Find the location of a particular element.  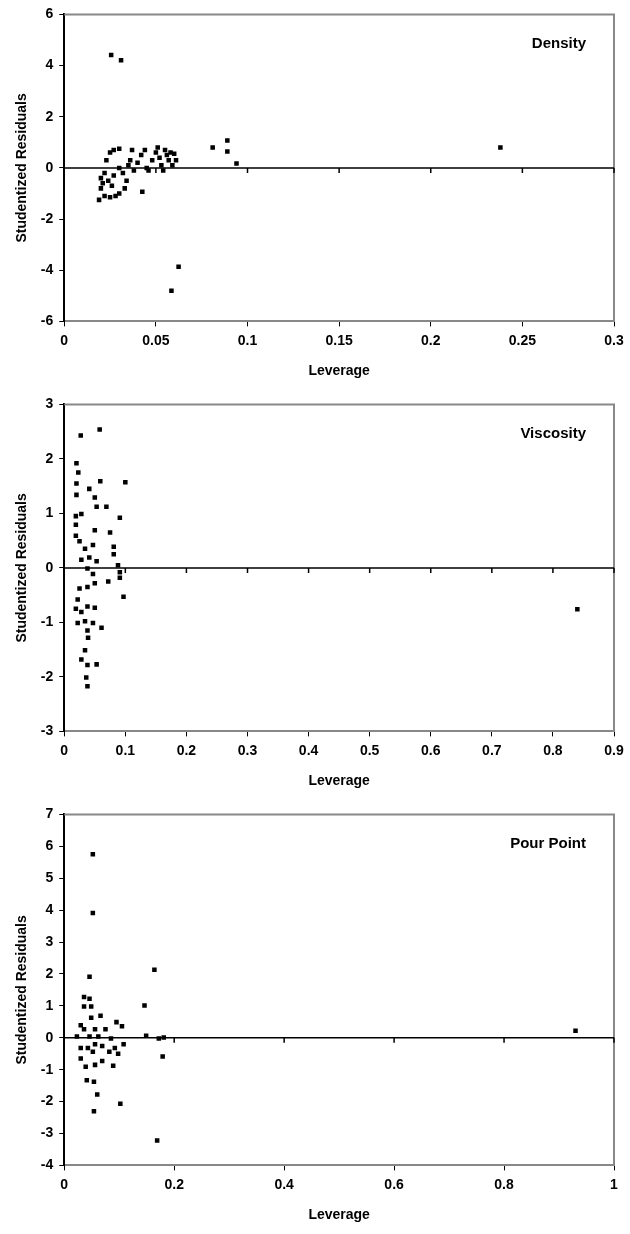

y-tick-label: -1 is located at coordinates (47, 1068).